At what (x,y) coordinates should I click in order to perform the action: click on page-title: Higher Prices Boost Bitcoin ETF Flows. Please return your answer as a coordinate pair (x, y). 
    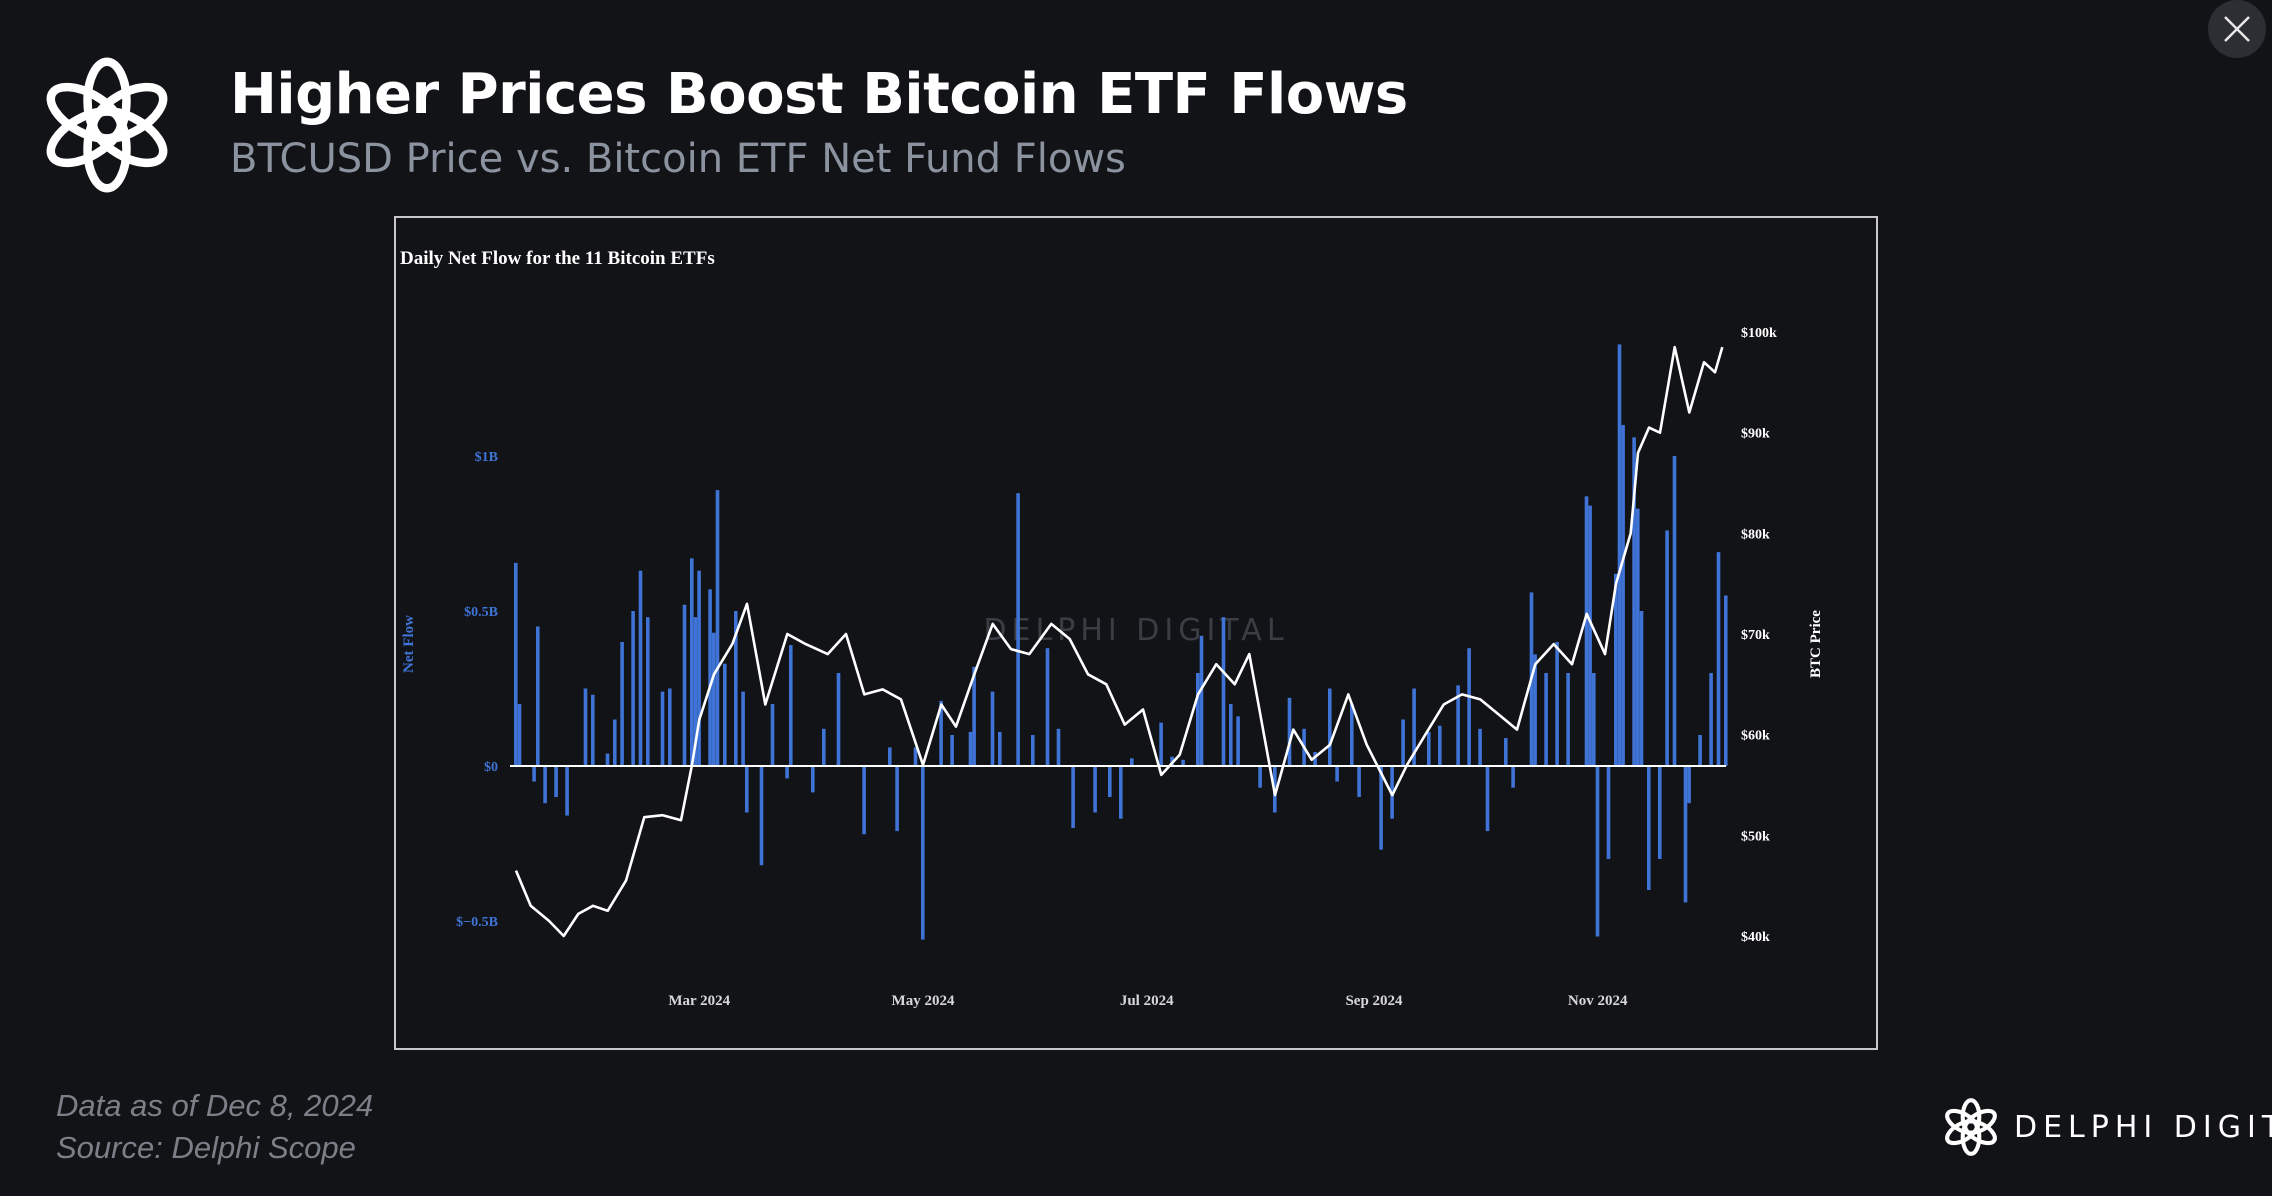
    Looking at the image, I should click on (819, 94).